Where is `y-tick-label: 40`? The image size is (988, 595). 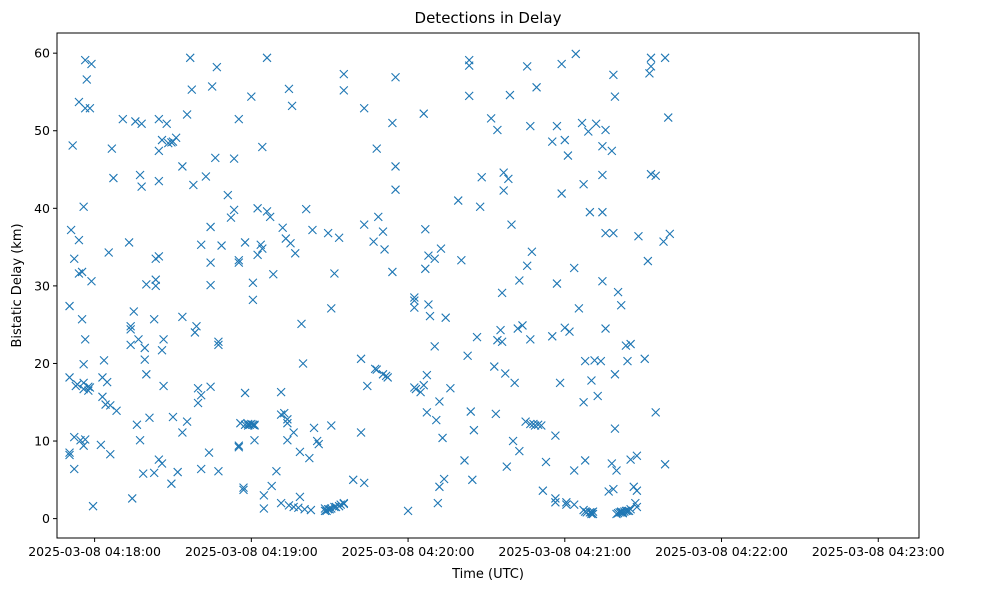
y-tick-label: 40 is located at coordinates (42, 208).